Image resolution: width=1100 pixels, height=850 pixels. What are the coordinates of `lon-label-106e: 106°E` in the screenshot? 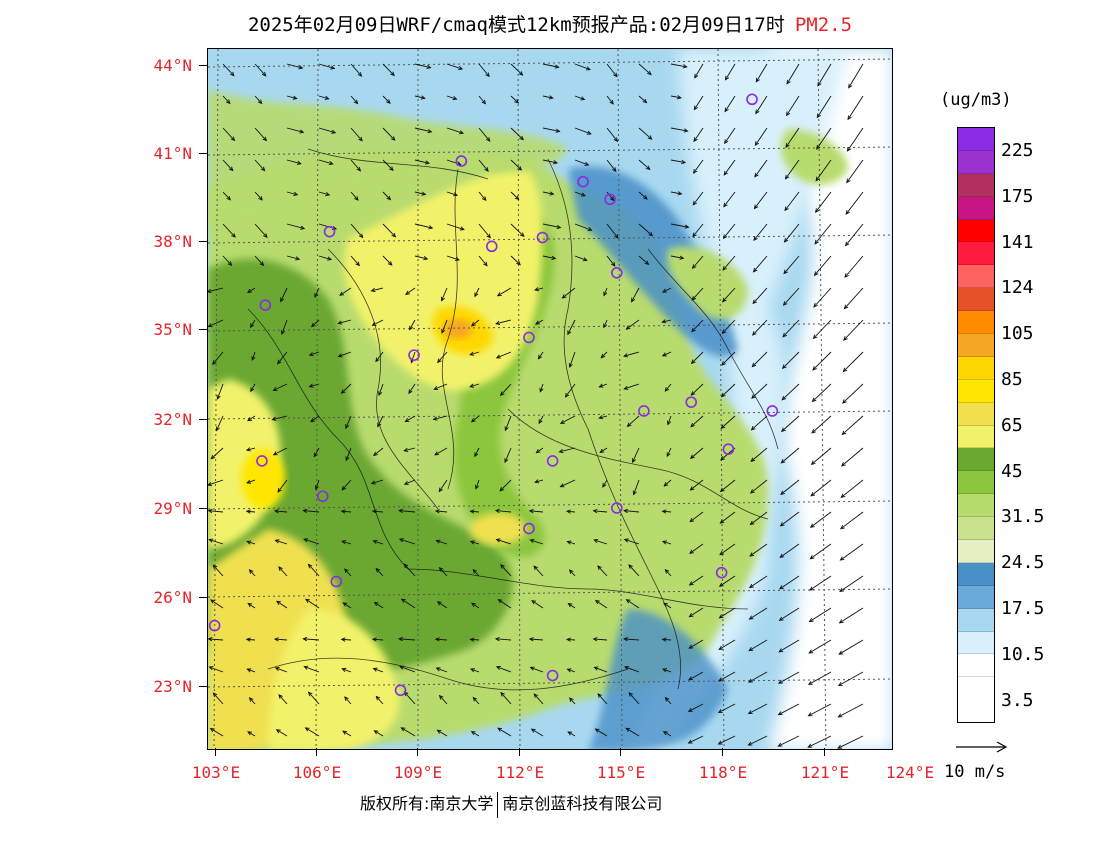 It's located at (317, 772).